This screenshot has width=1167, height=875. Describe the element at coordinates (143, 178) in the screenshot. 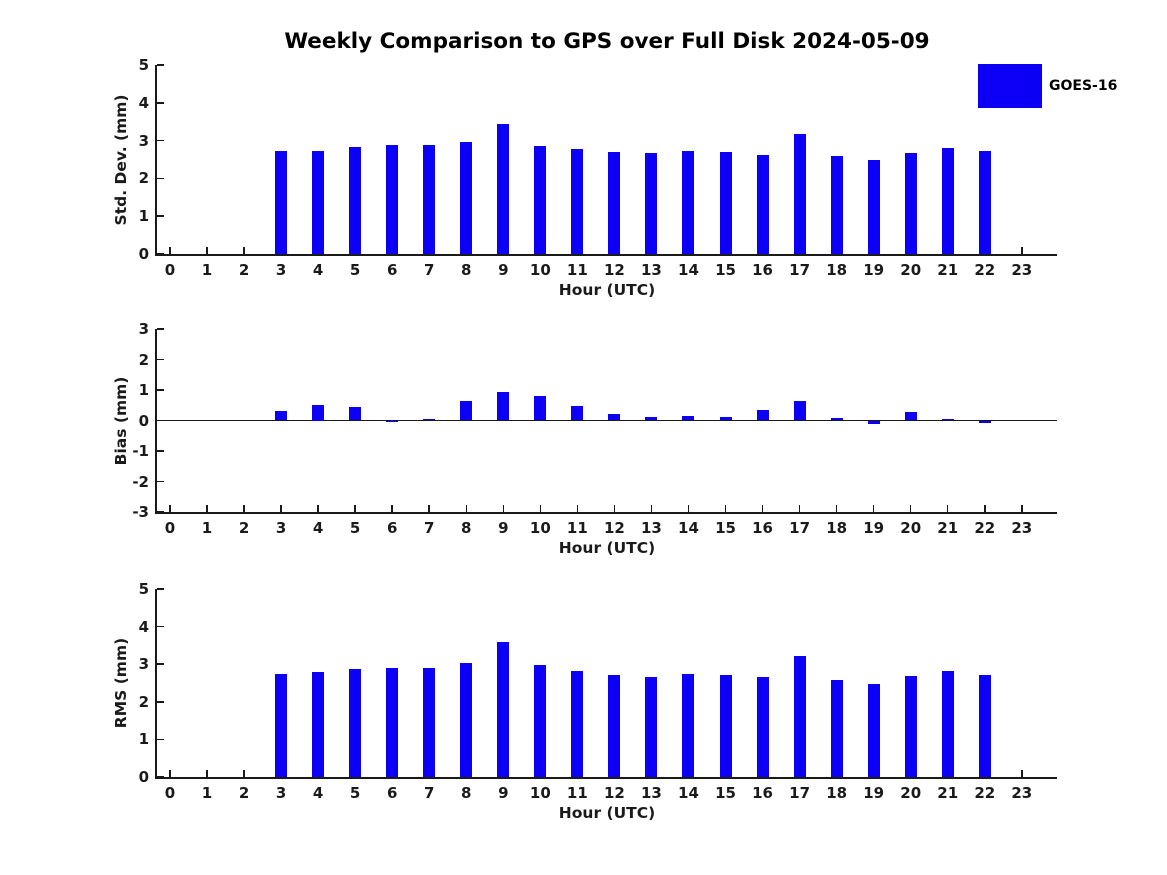

I see `y-tick-label: 2` at that location.